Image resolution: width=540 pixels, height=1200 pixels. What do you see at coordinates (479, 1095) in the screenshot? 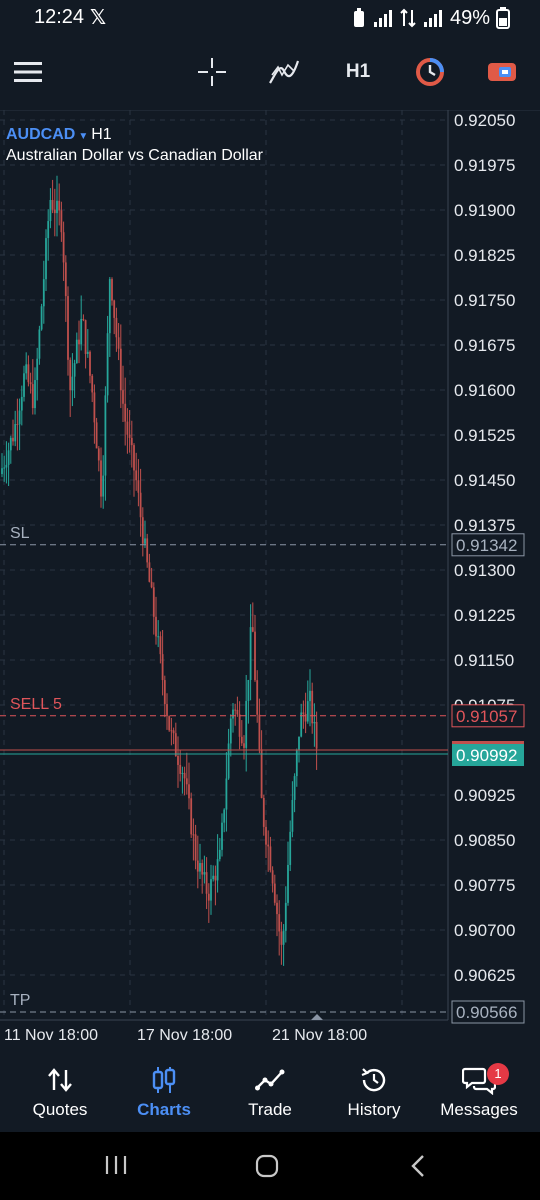
I see `nav-messages: Messages 1` at bounding box center [479, 1095].